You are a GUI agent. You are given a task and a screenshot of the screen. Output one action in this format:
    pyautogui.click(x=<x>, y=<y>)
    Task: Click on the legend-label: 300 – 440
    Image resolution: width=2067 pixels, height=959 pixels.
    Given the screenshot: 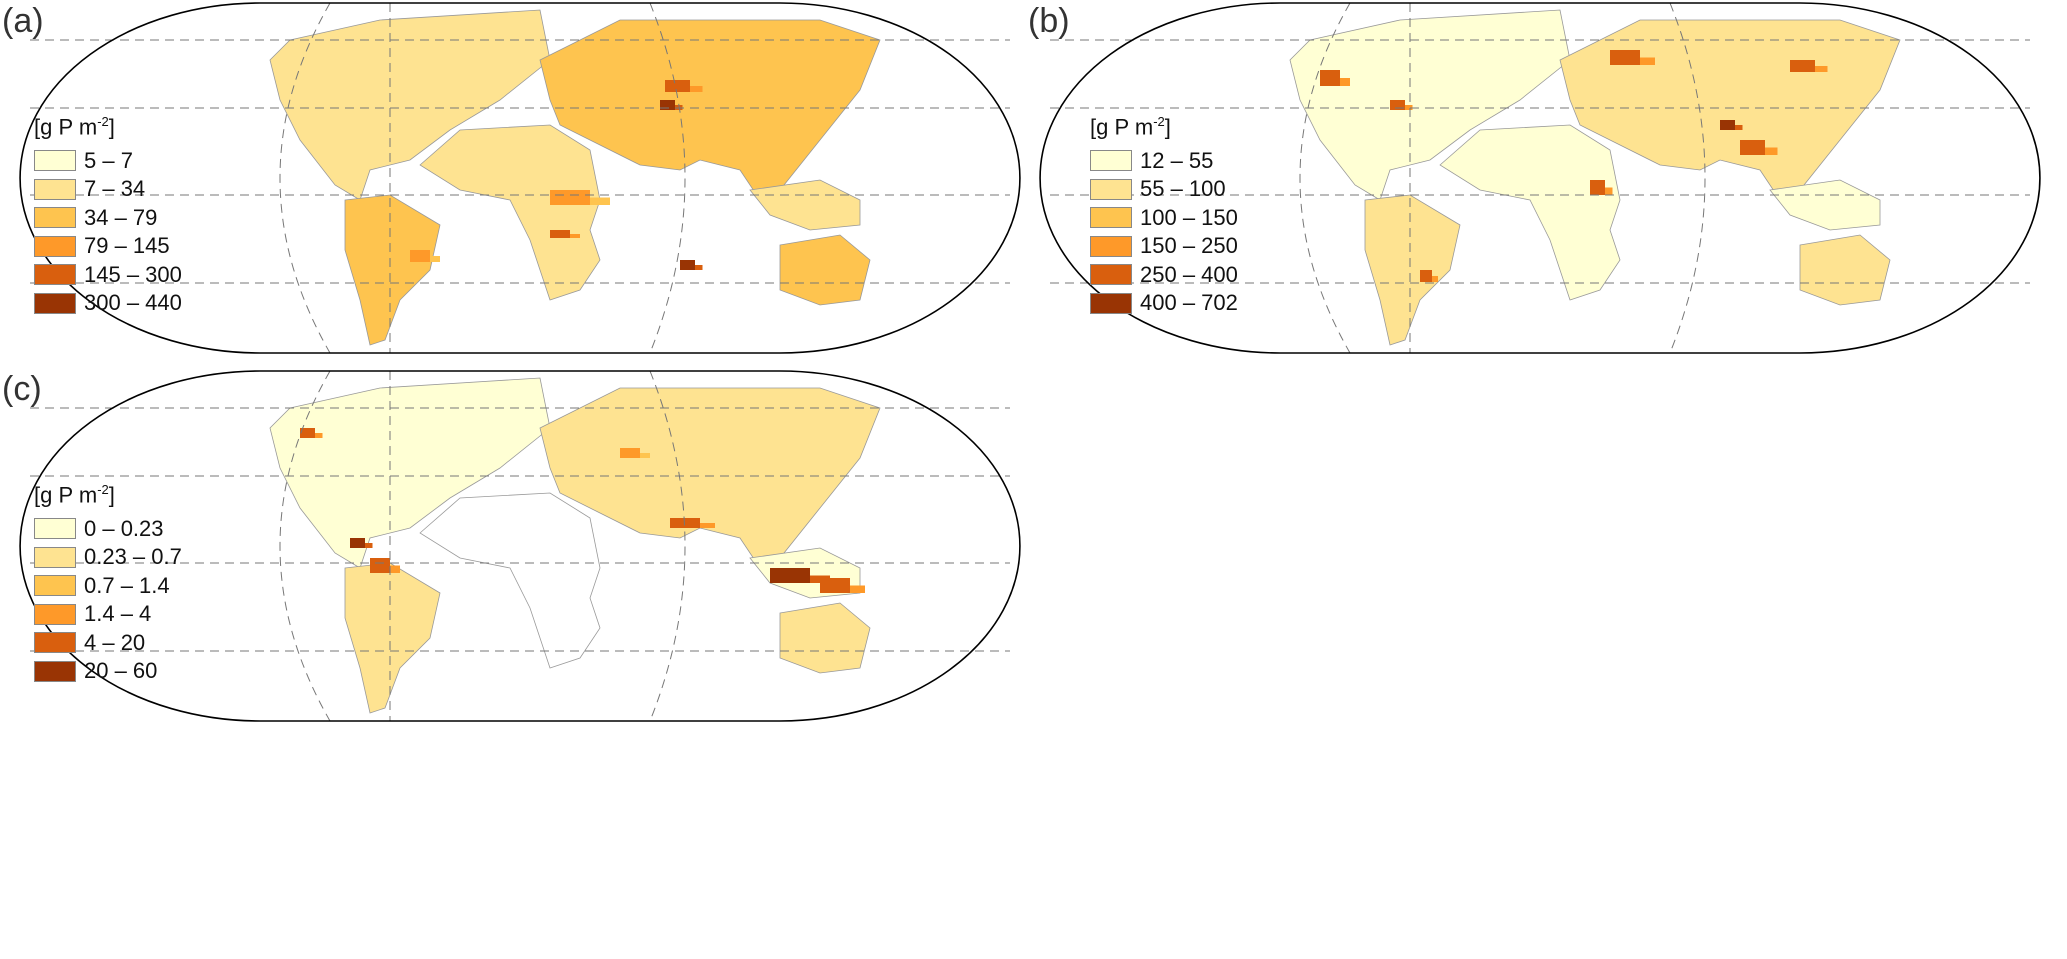 What is the action you would take?
    pyautogui.click(x=133, y=303)
    